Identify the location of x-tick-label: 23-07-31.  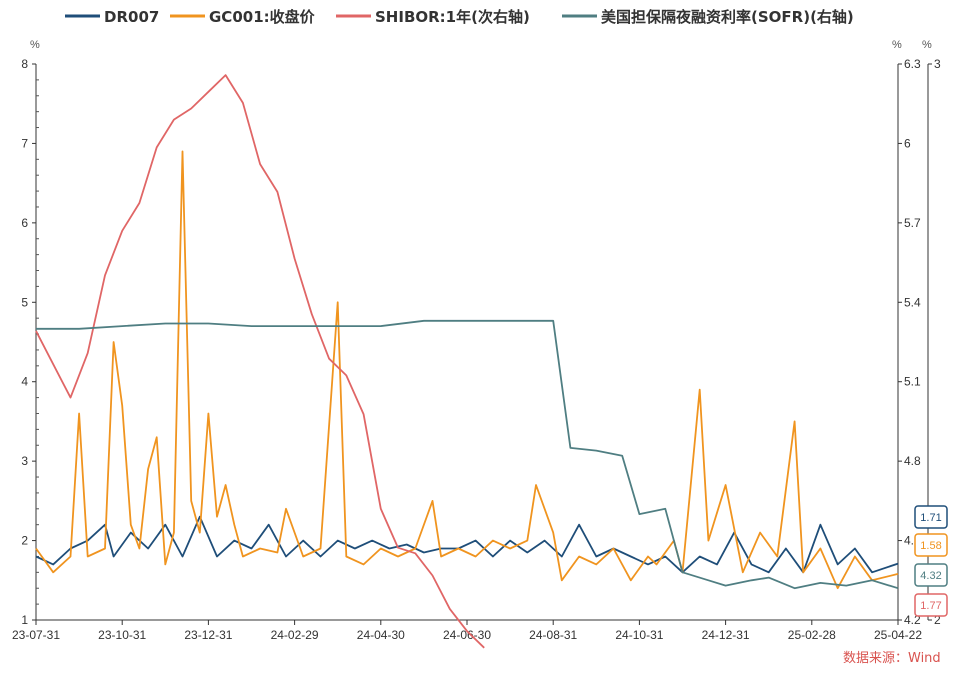
(36, 635).